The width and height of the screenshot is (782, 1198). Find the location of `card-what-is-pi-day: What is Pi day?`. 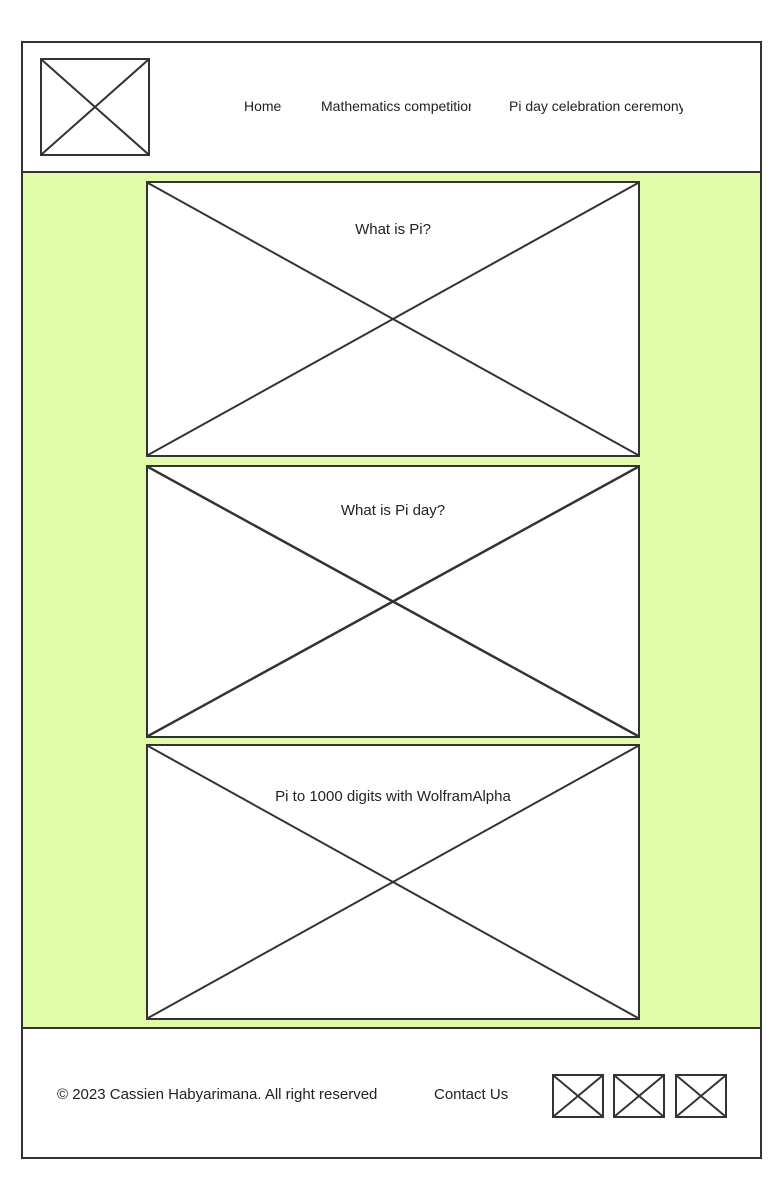

card-what-is-pi-day: What is Pi day? is located at coordinates (393, 601).